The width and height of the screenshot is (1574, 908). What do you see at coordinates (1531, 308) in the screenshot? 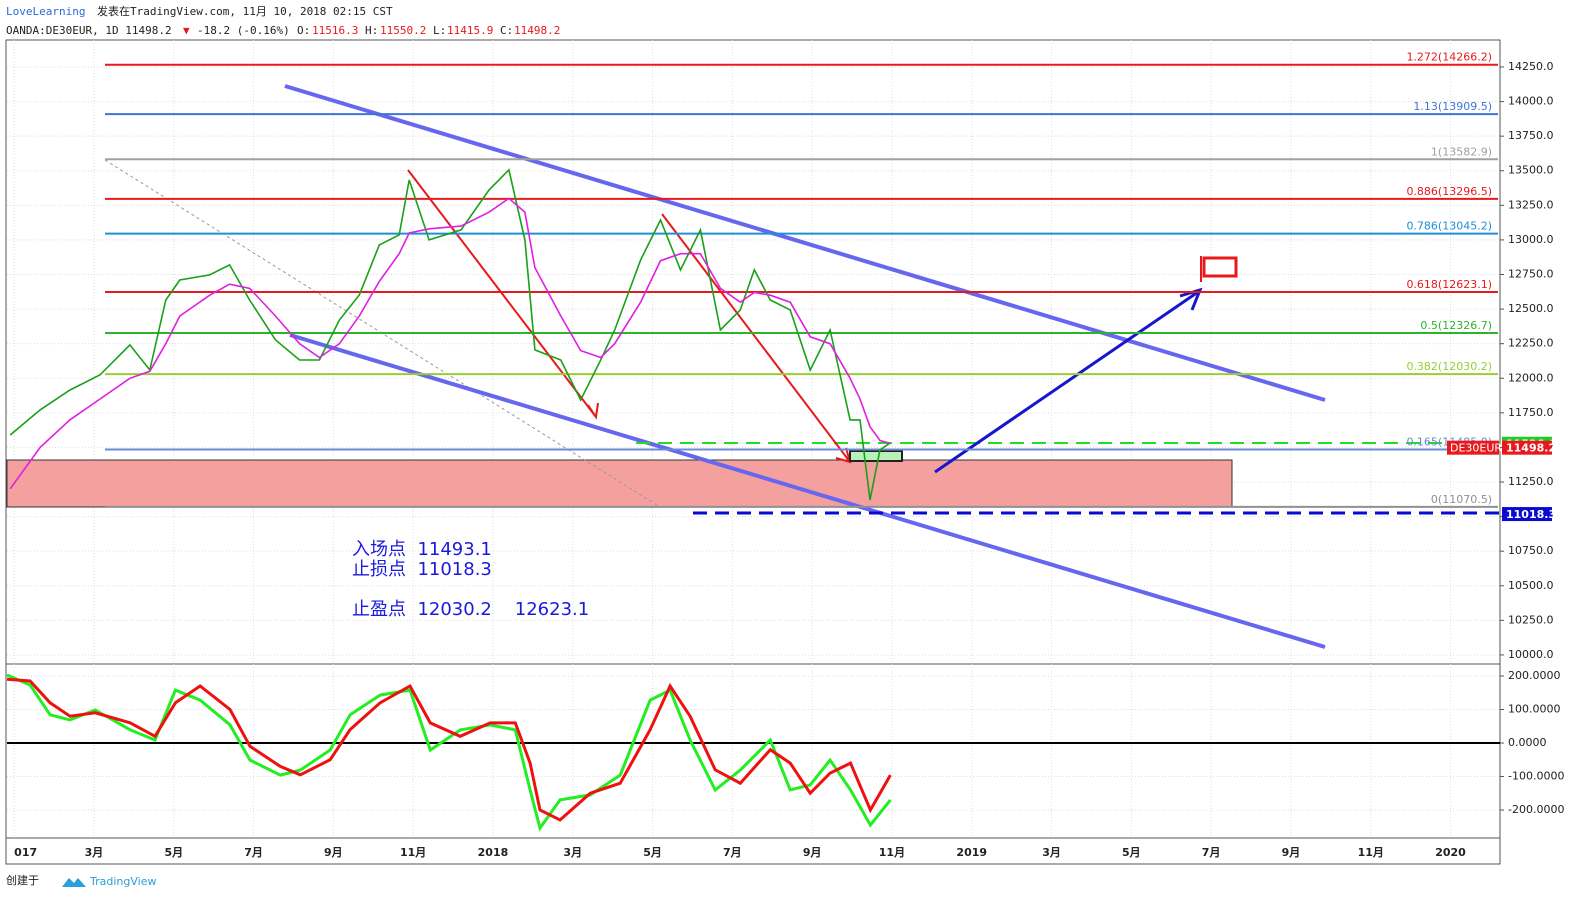
I see `y-tick-label: 12500.0` at bounding box center [1531, 308].